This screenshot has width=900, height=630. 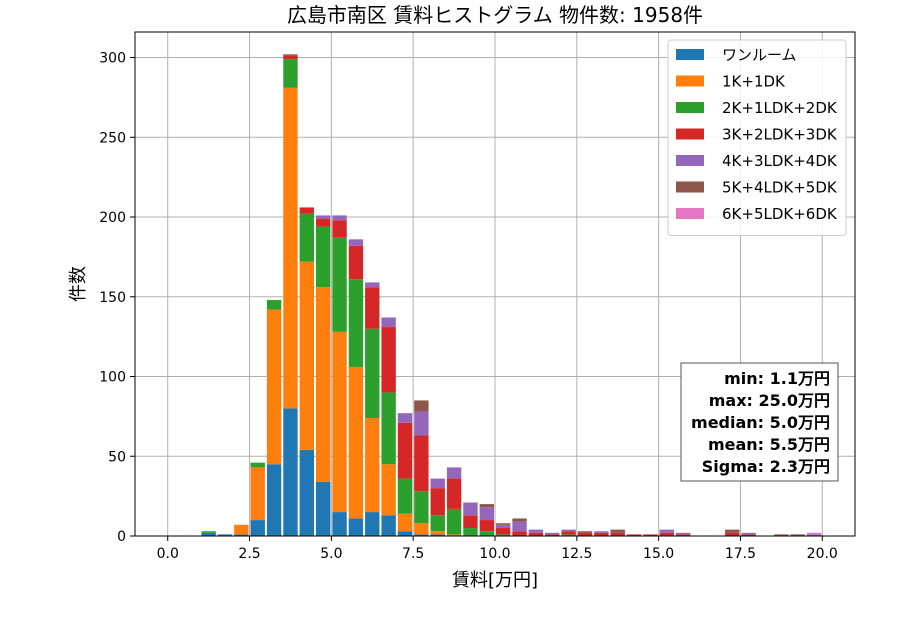 What do you see at coordinates (112, 138) in the screenshot?
I see `y-tick-label: 250` at bounding box center [112, 138].